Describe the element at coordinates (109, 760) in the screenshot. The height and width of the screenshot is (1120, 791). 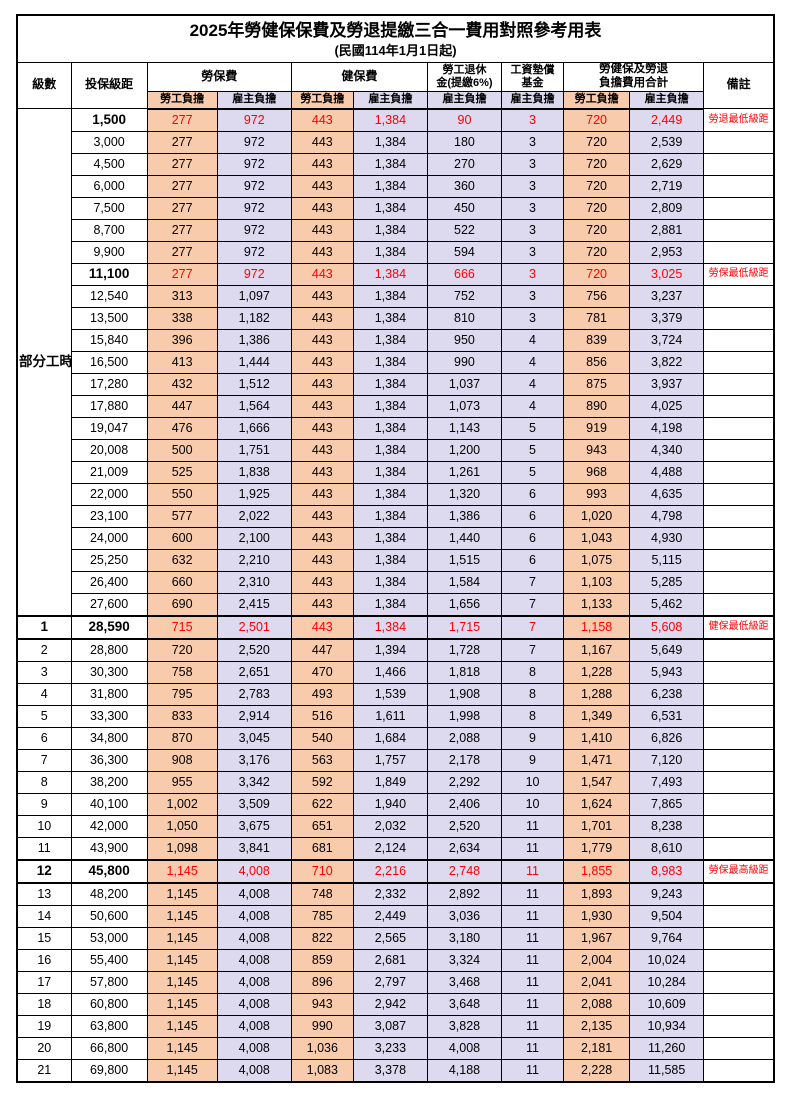
I see `bracket-cell: 36,300` at that location.